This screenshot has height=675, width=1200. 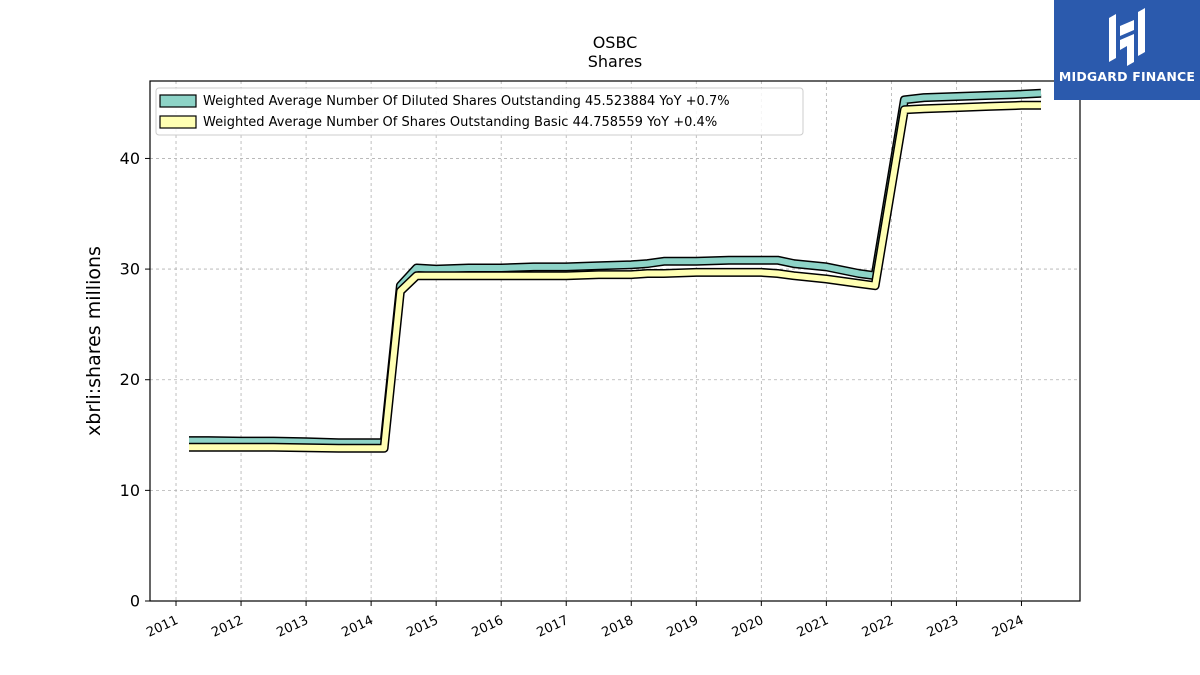 What do you see at coordinates (130, 269) in the screenshot?
I see `y-tick-label: 30` at bounding box center [130, 269].